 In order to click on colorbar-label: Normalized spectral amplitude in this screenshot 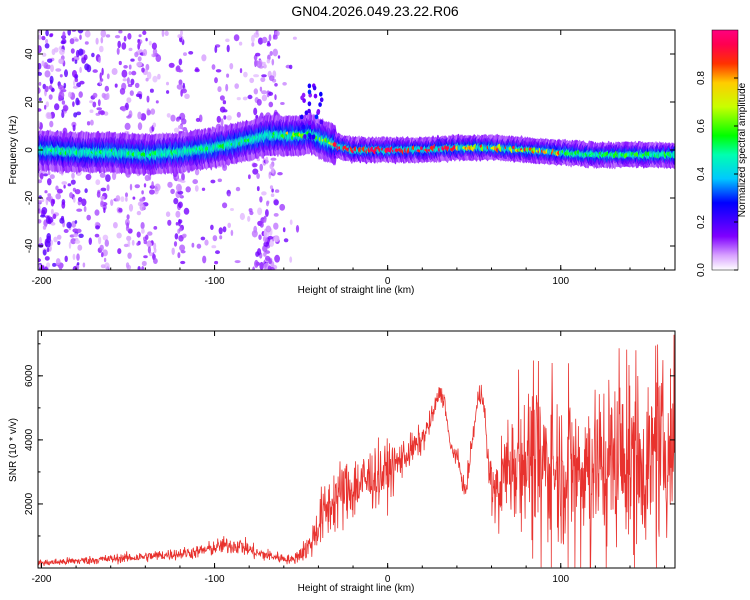, I will do `click(742, 149)`.